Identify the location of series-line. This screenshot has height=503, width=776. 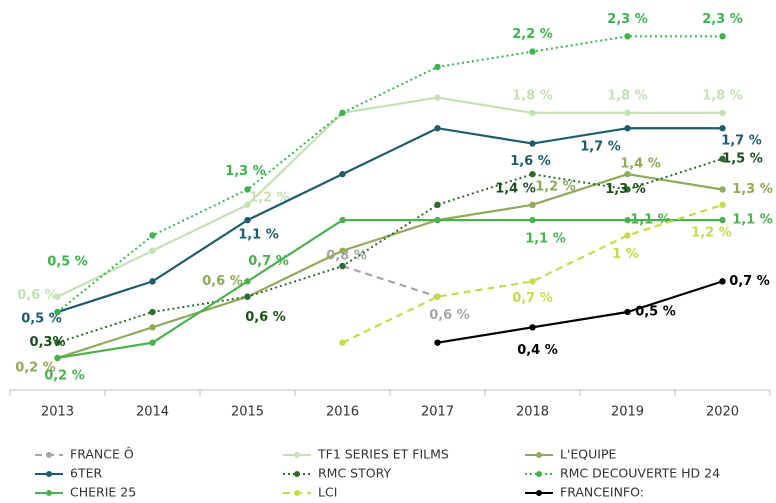
(532, 273).